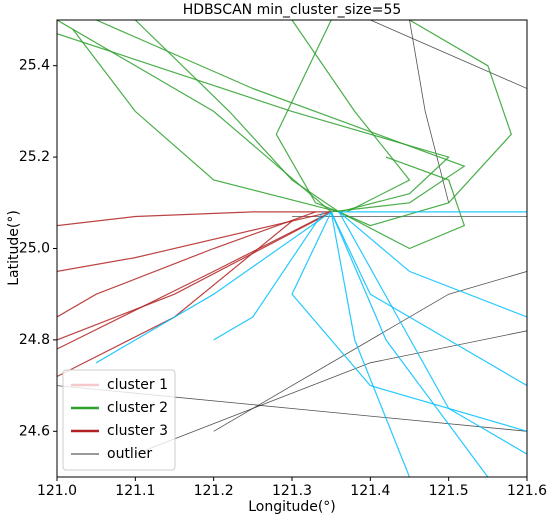 The image size is (550, 518). I want to click on x-tick-label: 121.4, so click(370, 491).